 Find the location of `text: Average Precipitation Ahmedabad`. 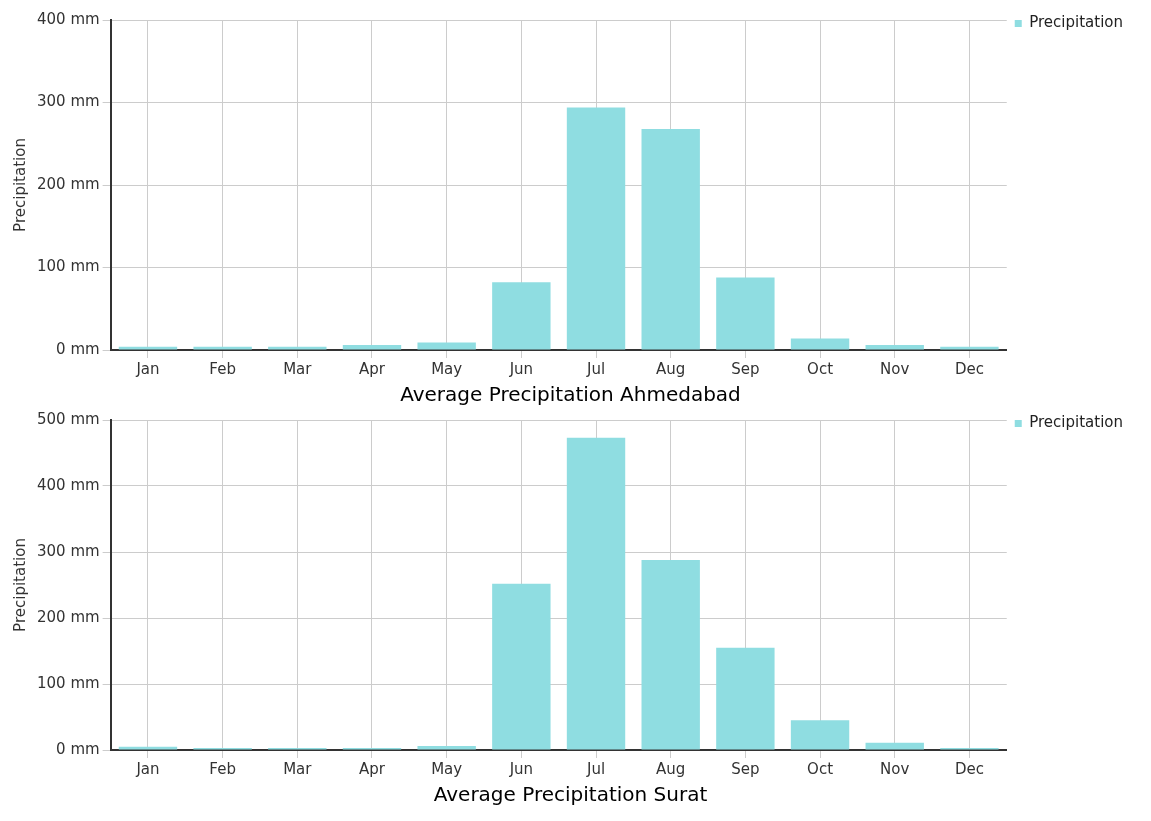

text: Average Precipitation Ahmedabad is located at coordinates (570, 394).